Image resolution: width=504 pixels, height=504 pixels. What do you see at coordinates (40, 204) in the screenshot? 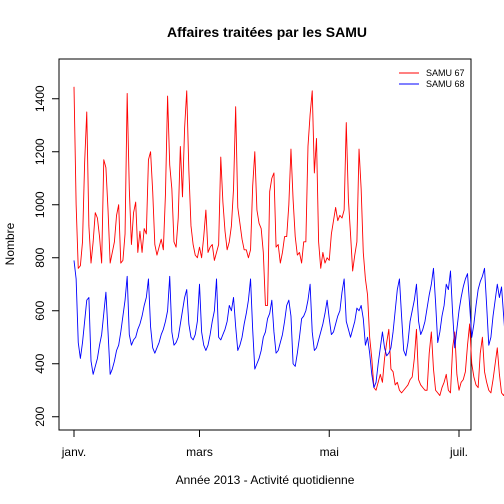
I see `y-tick-label: 1000` at bounding box center [40, 204].